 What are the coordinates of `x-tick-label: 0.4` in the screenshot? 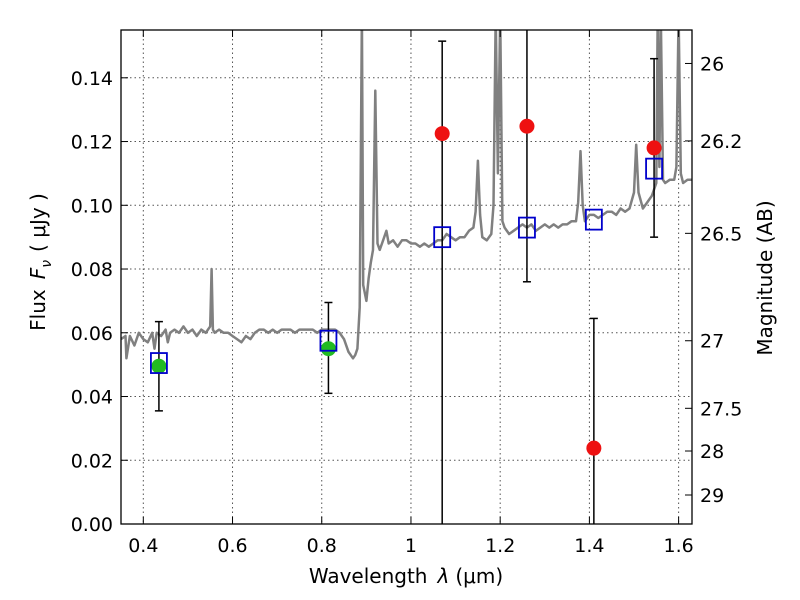 It's located at (143, 546).